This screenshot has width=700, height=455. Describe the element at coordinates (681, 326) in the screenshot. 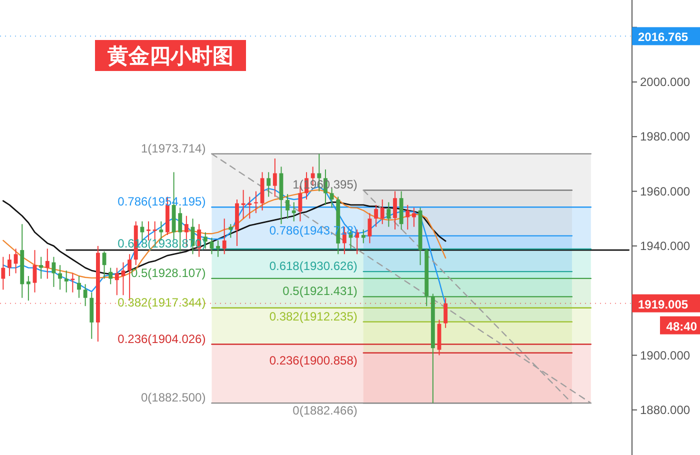

I see `text: 48:40` at that location.